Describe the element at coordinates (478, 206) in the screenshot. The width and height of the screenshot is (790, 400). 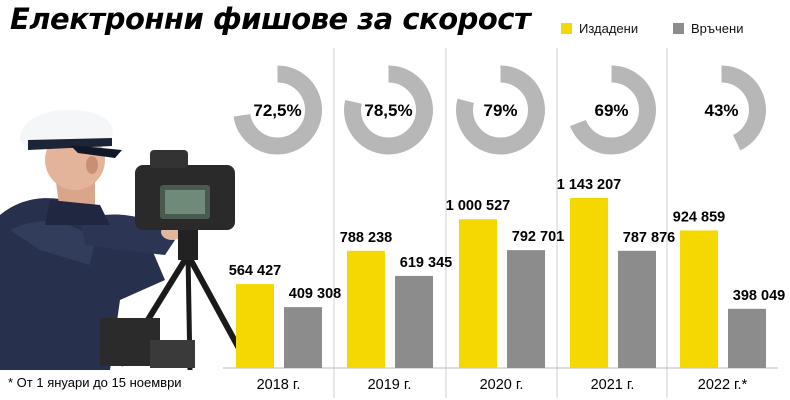
I see `value-label-issued: 1 000 527` at that location.